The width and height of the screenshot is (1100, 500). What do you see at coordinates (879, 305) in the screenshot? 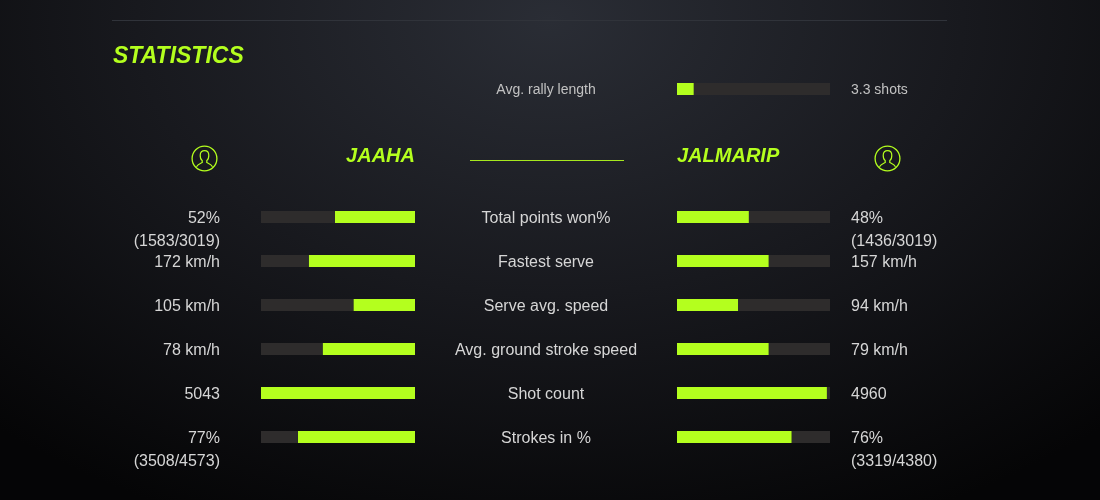
I see `text: 94 km/h` at bounding box center [879, 305].